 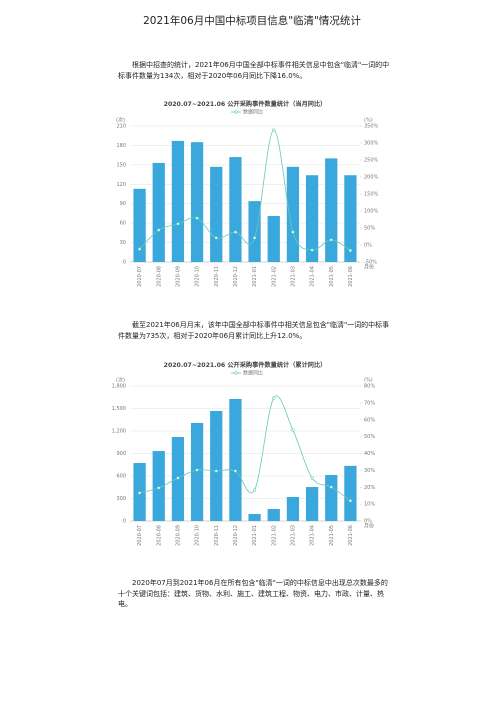 I want to click on page-title: 2021年06月中国中标项目信息"临清"情况统计, so click(x=252, y=21).